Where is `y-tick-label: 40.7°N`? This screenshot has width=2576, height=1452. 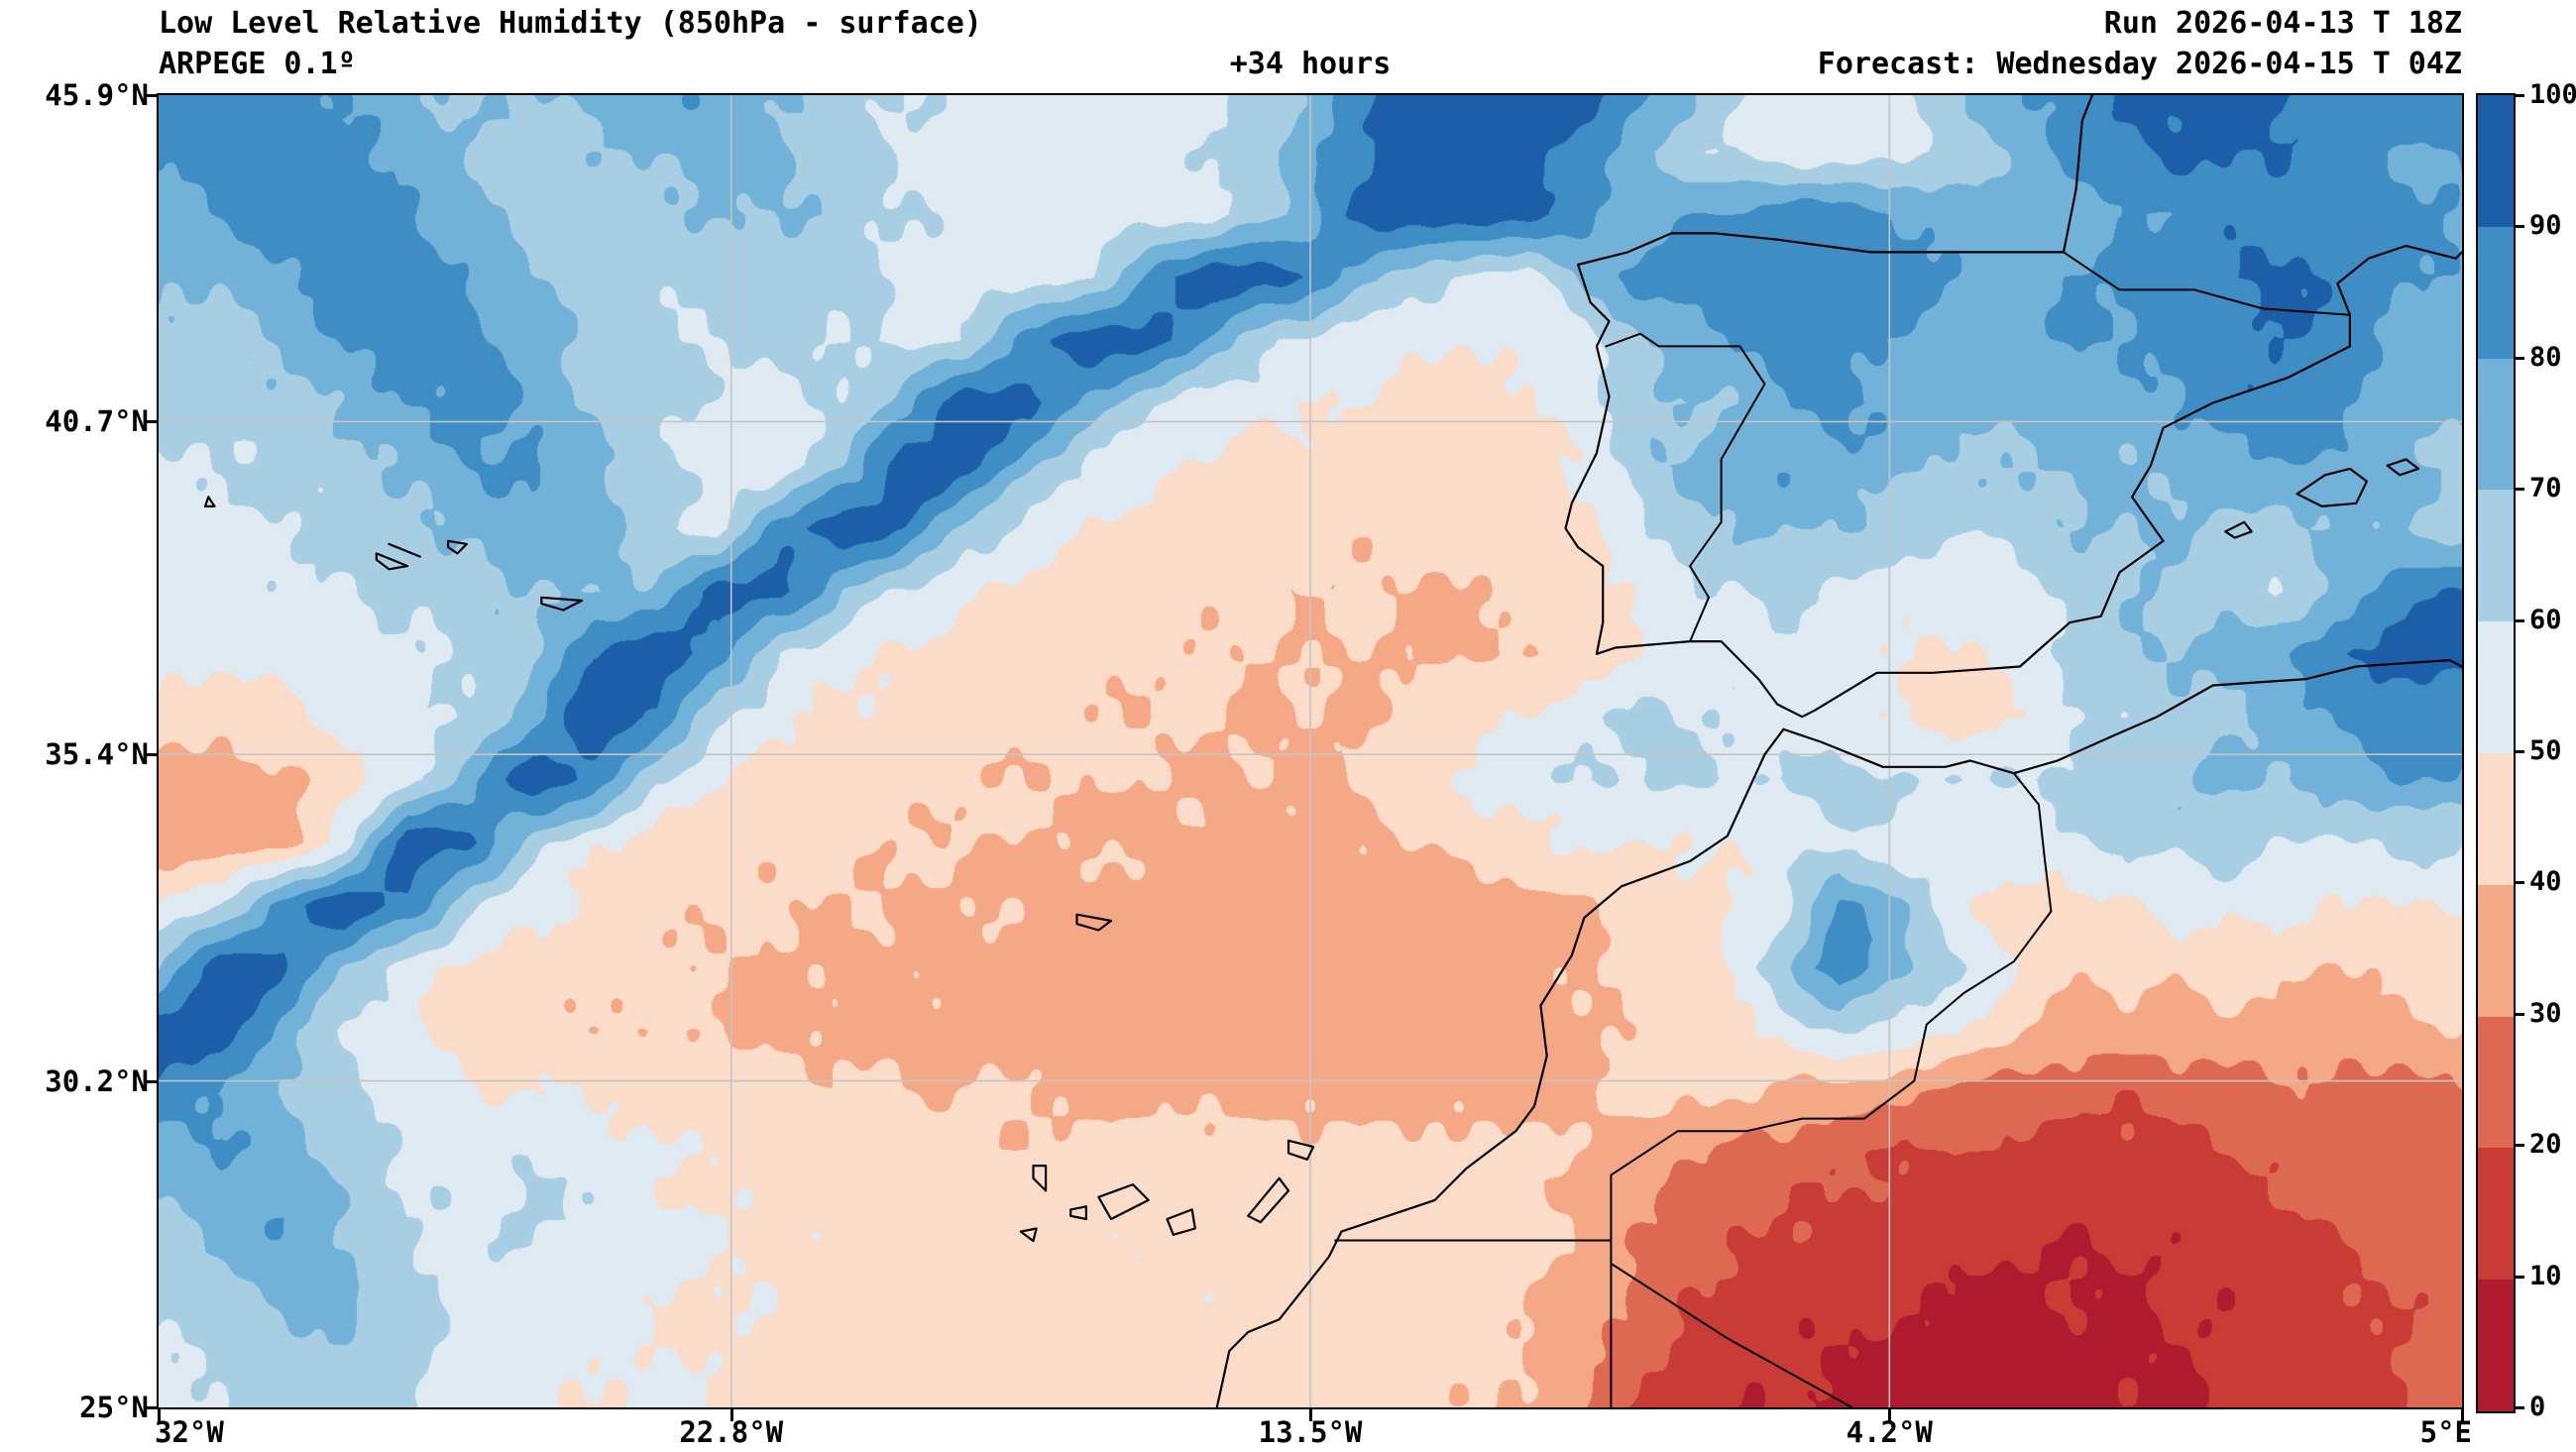
y-tick-label: 40.7°N is located at coordinates (97, 421).